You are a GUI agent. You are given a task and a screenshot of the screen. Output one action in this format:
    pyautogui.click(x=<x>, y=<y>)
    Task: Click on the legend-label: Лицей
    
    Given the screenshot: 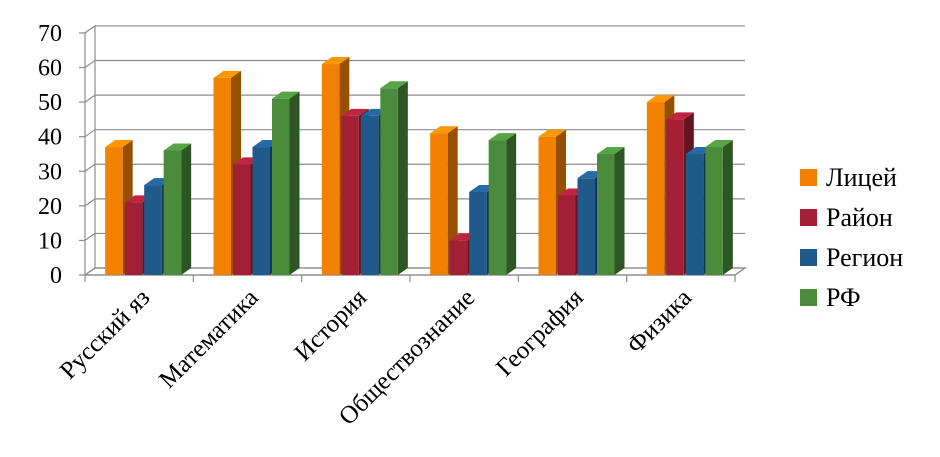 What is the action you would take?
    pyautogui.click(x=861, y=177)
    